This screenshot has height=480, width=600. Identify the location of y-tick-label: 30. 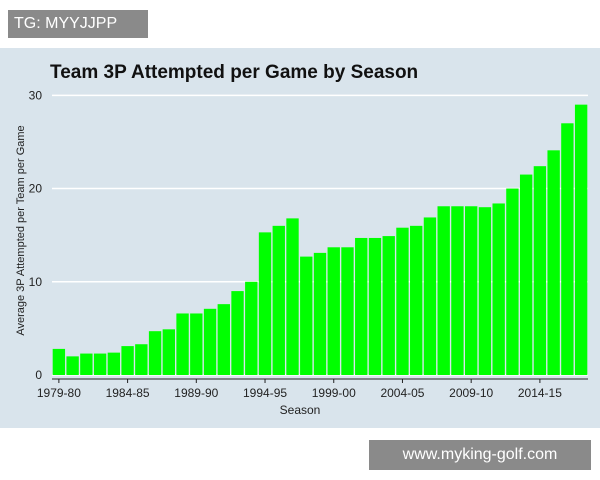
(36, 95).